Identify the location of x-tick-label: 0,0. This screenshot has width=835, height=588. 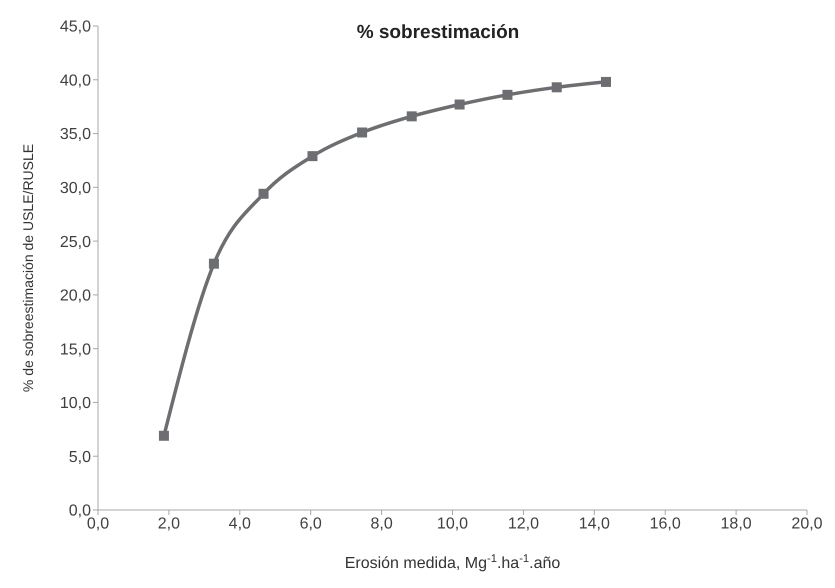
(98, 523).